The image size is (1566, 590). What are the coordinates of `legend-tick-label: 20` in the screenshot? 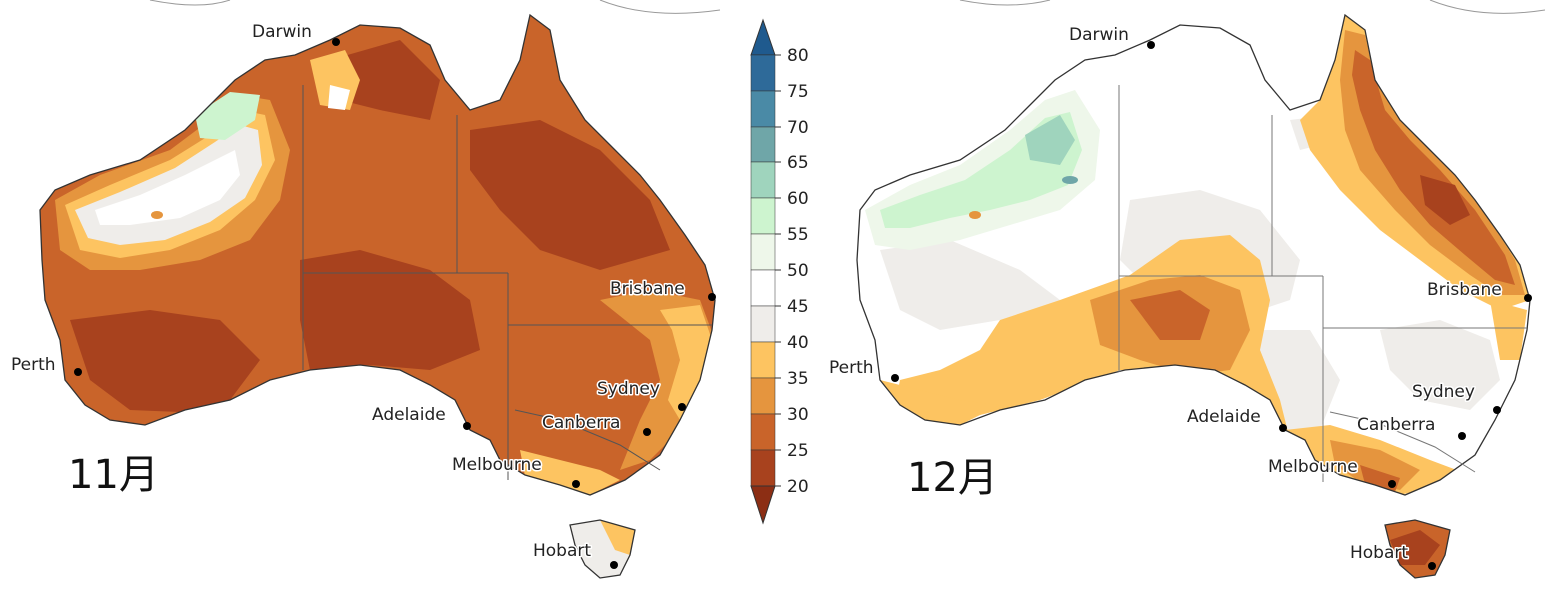 It's located at (798, 487).